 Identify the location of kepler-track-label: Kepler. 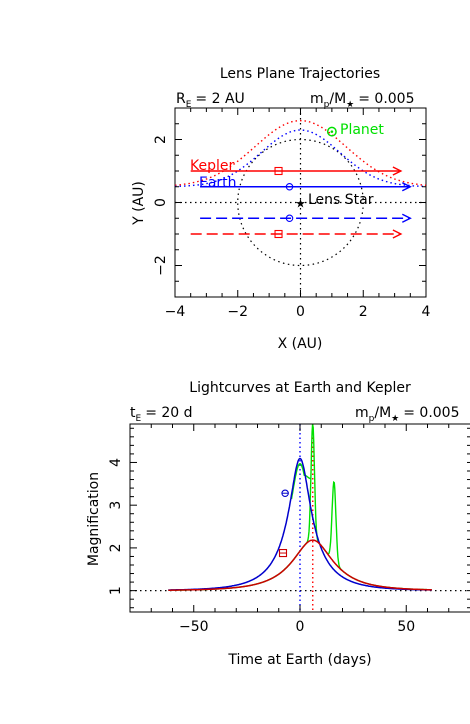
(212, 166).